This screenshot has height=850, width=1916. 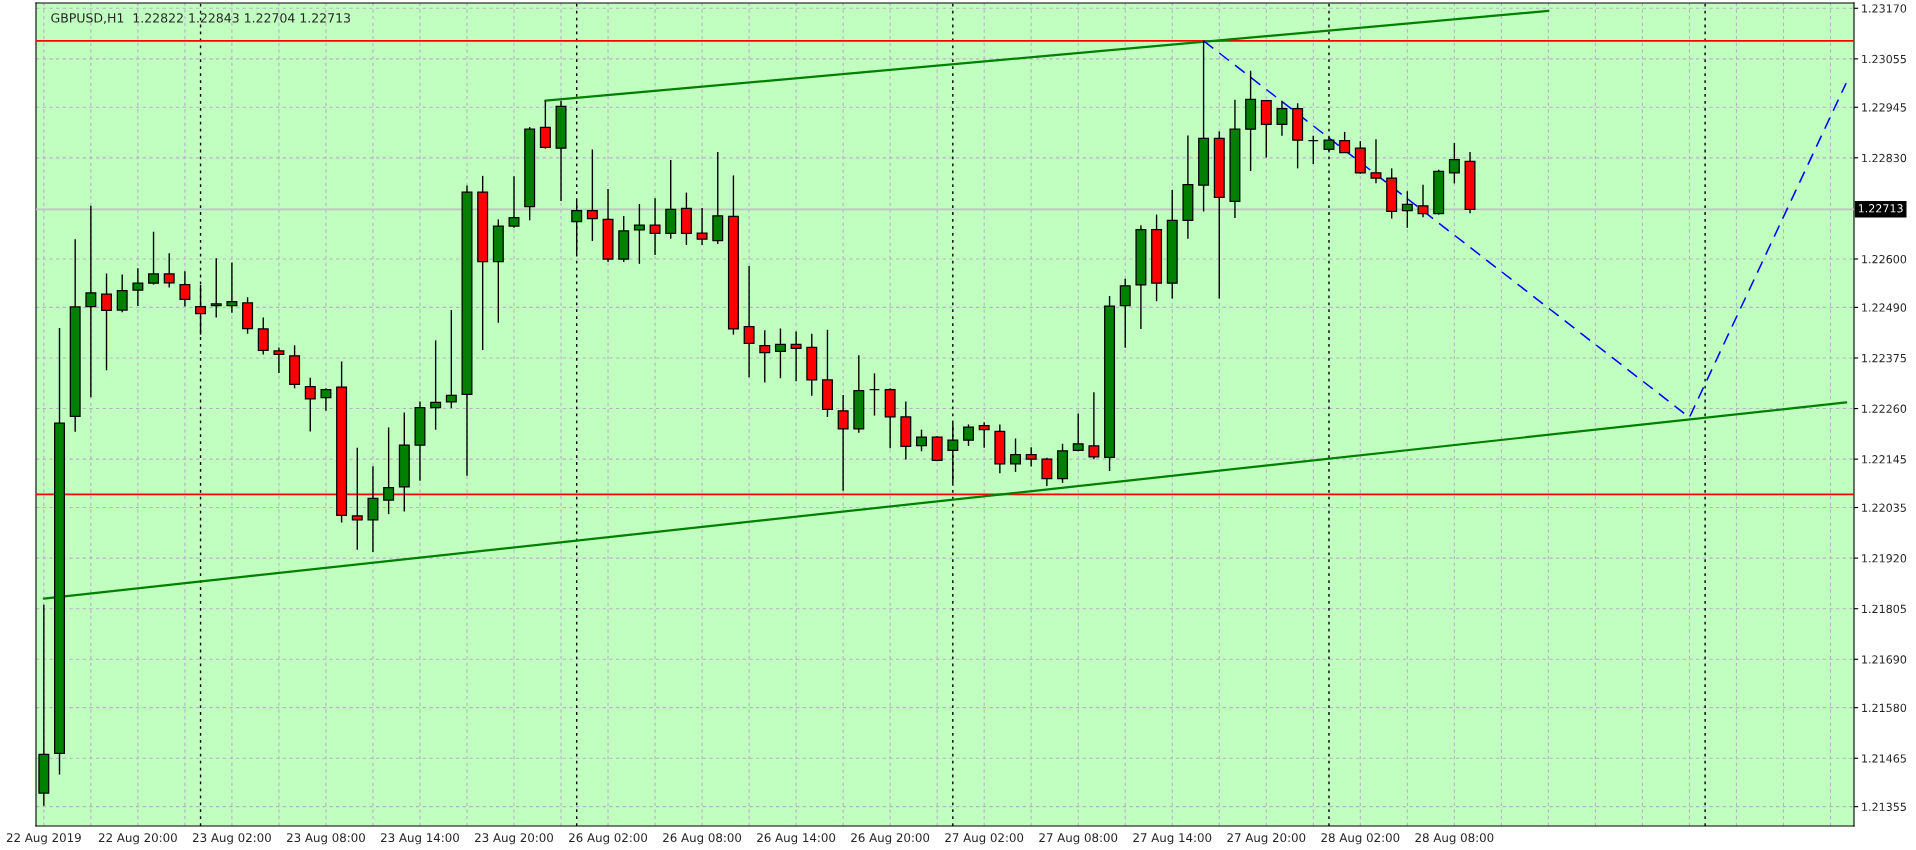 I want to click on x-tick-label: 23 Aug 02:00, so click(x=231, y=839).